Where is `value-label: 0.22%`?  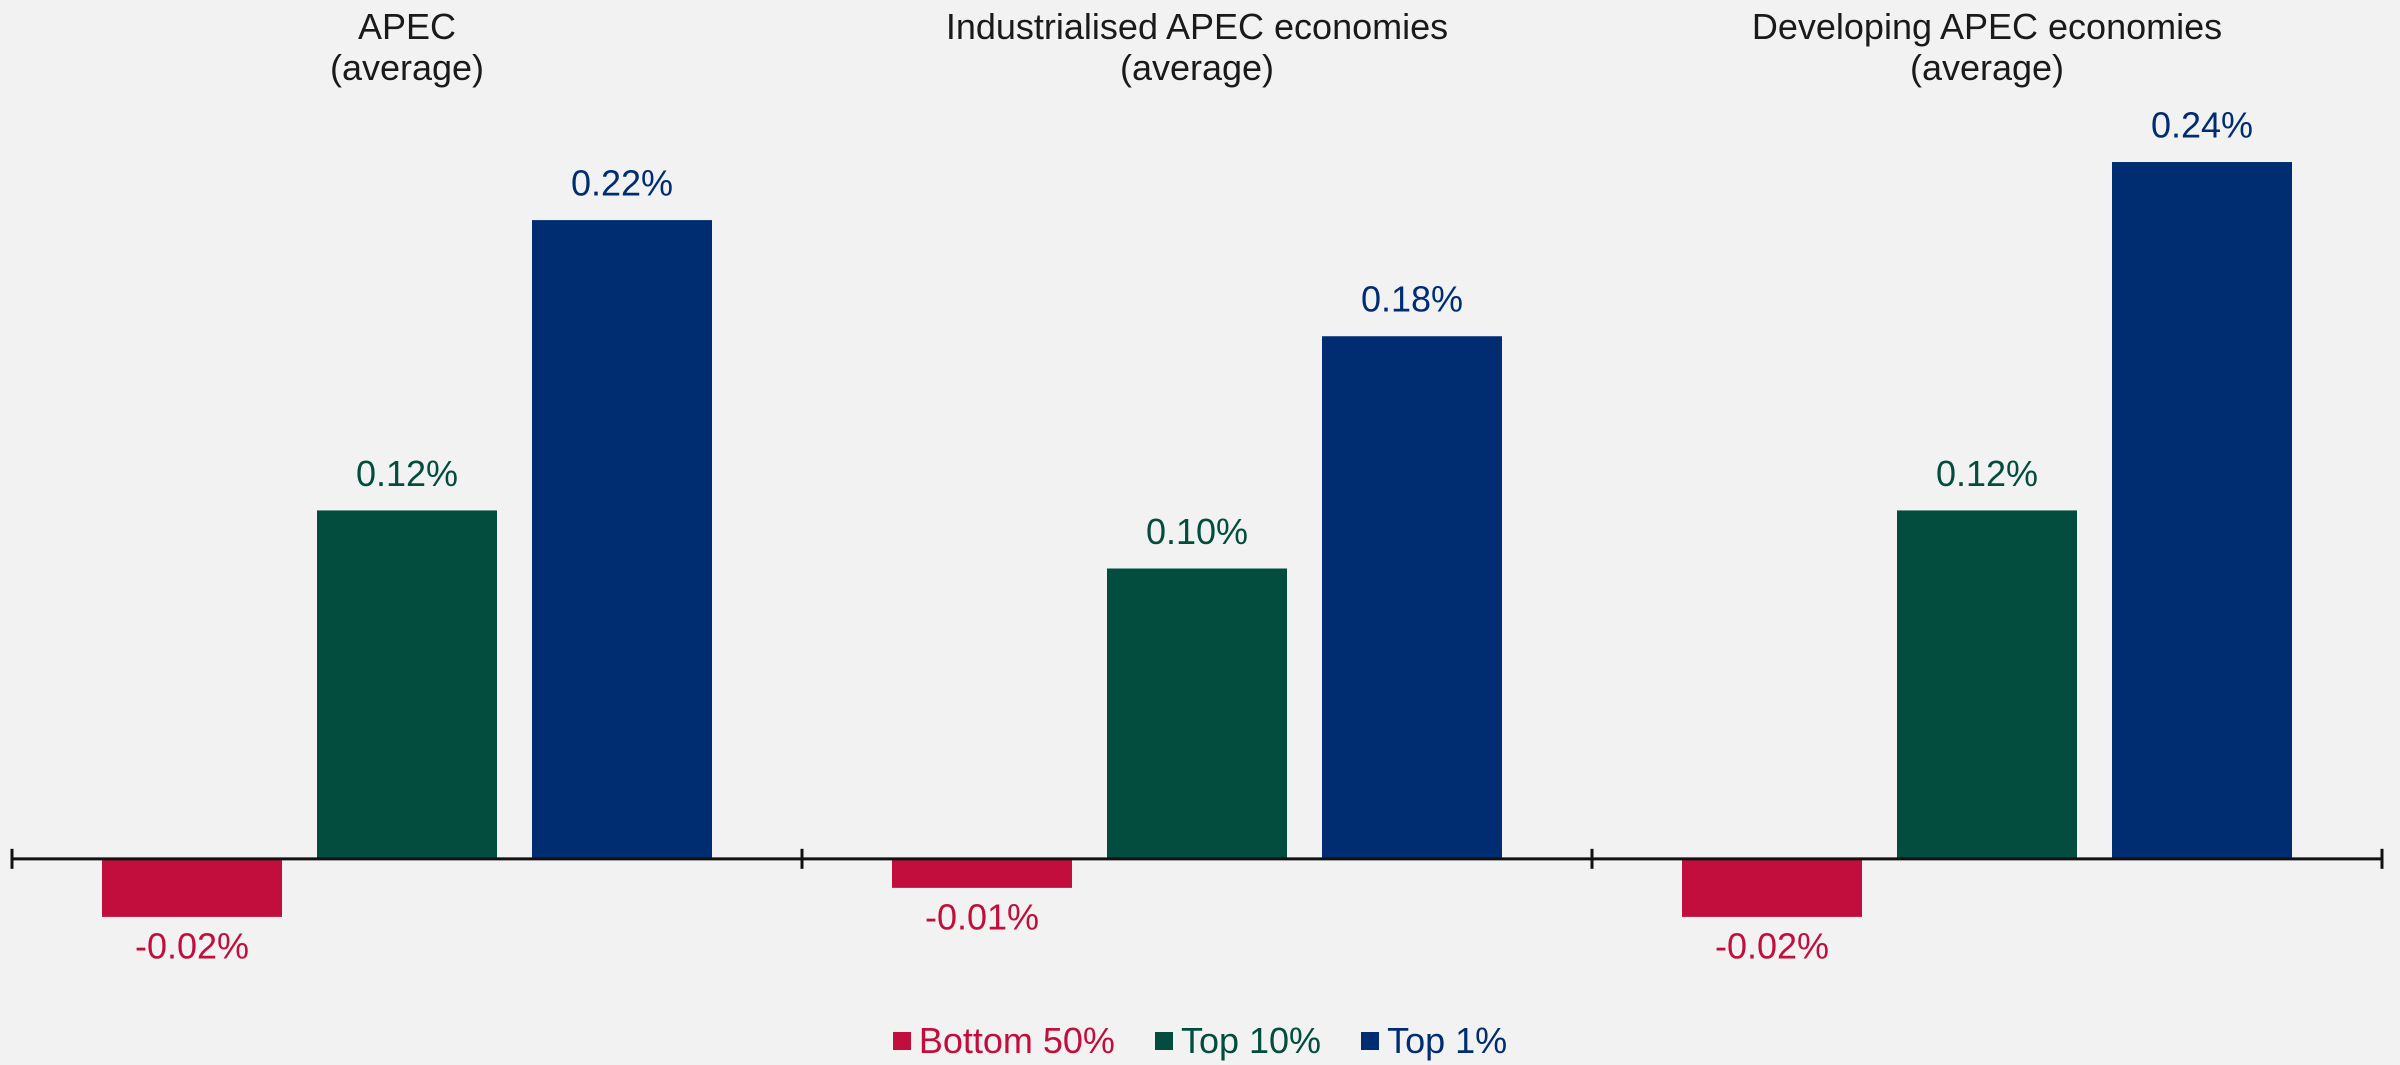
value-label: 0.22% is located at coordinates (622, 183).